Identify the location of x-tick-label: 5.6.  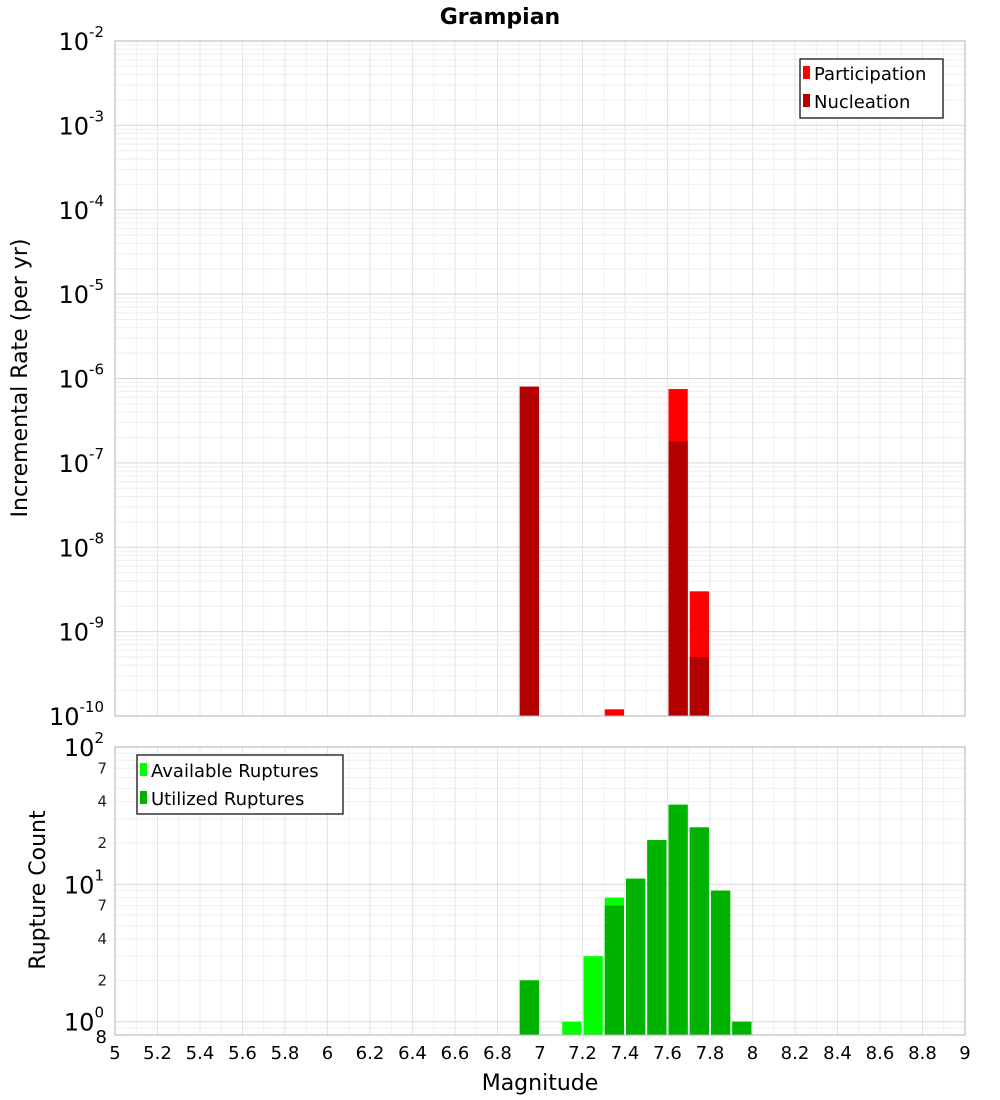
(242, 1053).